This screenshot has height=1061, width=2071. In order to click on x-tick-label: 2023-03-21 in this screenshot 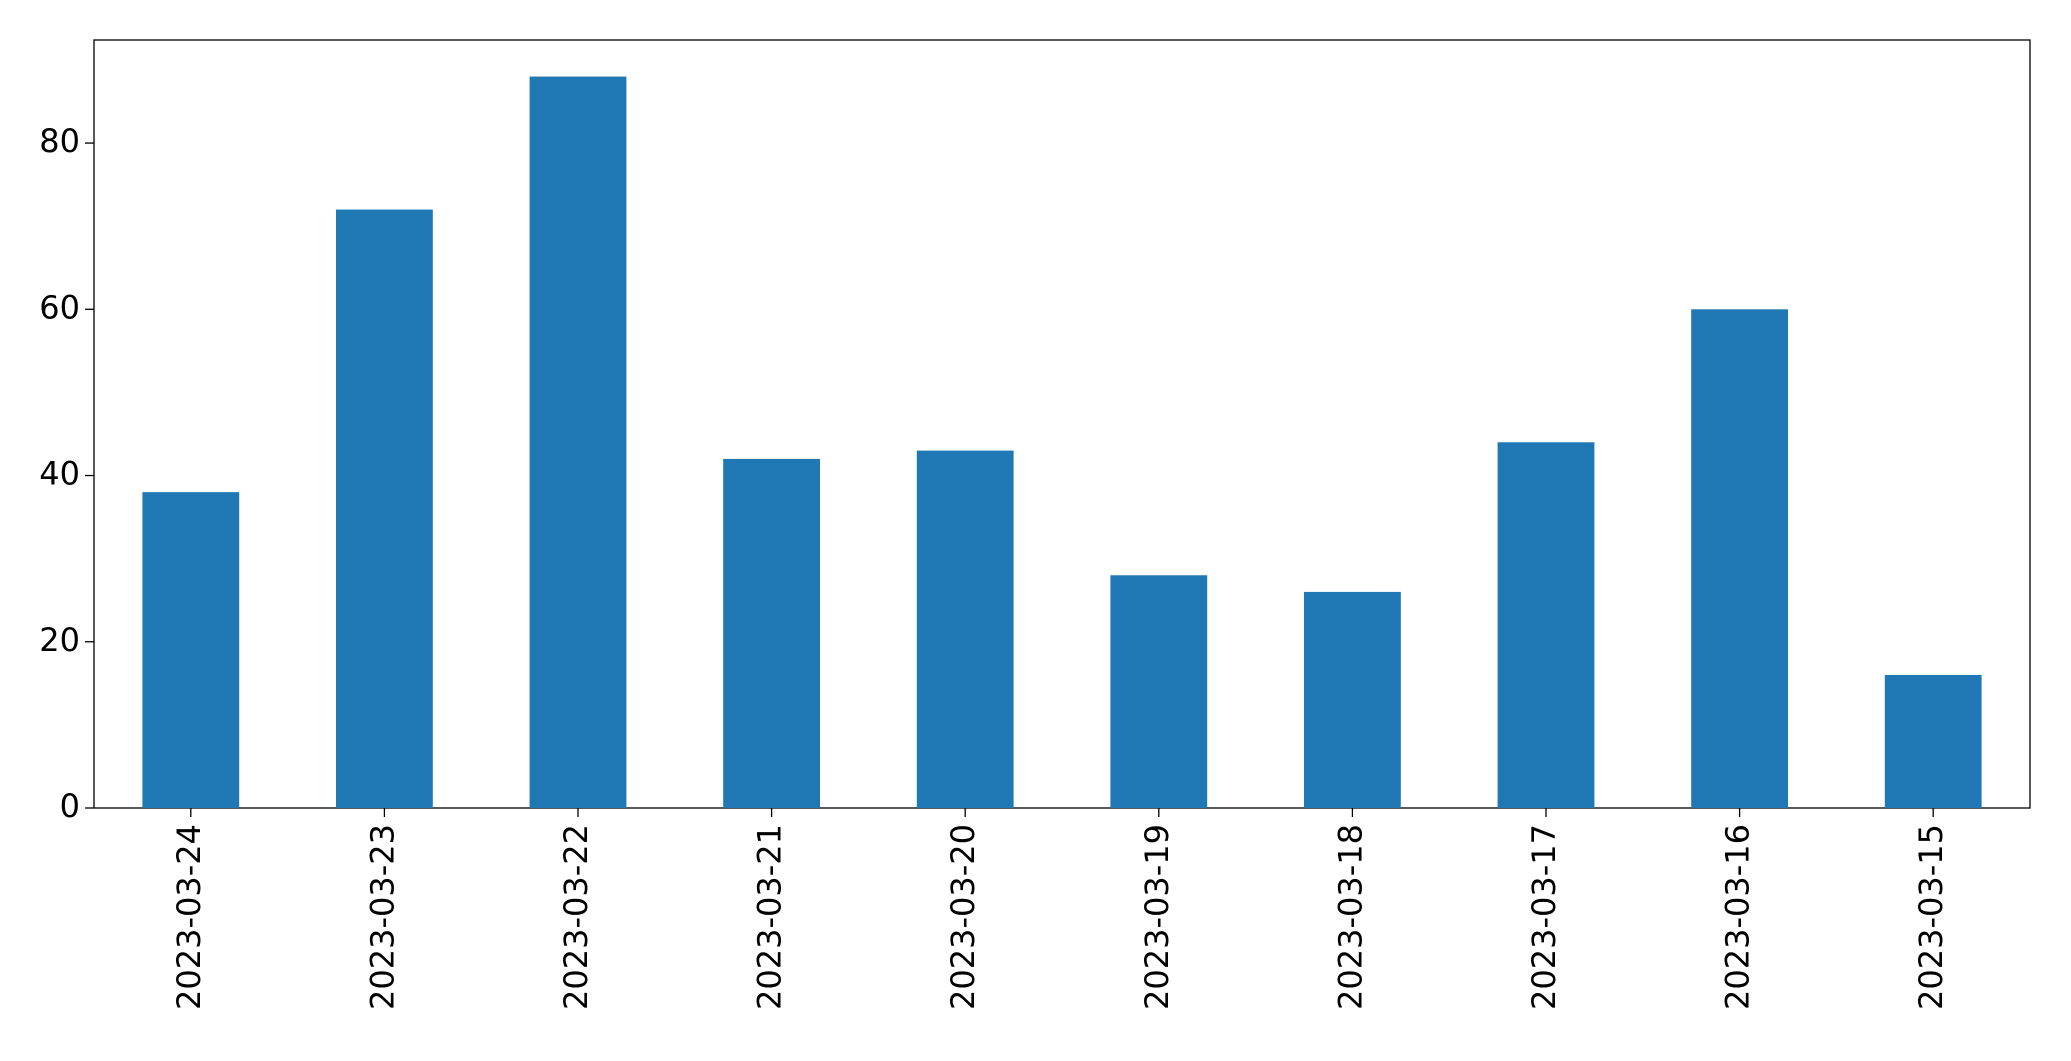, I will do `click(770, 917)`.